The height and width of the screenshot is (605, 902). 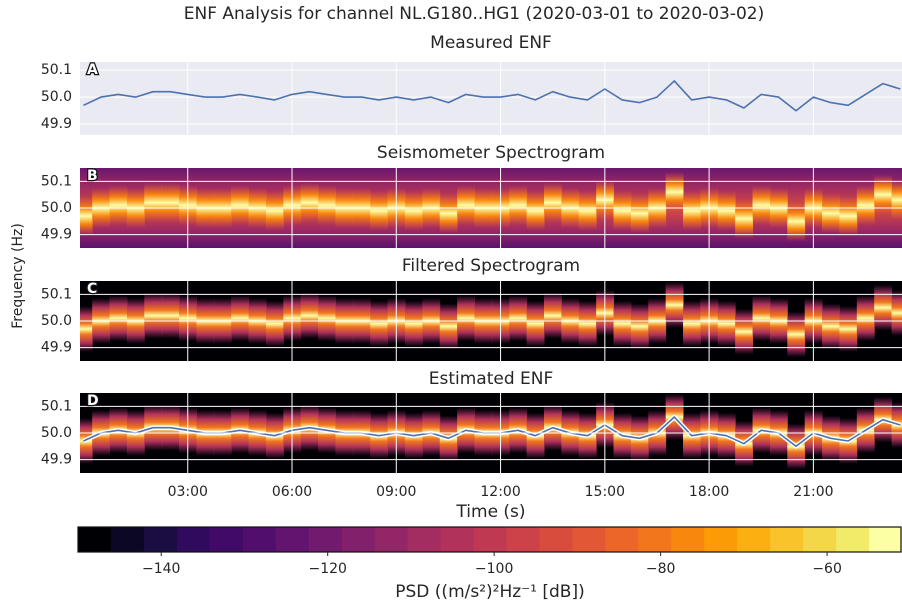 I want to click on x-tick-label: 06:00, so click(x=292, y=492).